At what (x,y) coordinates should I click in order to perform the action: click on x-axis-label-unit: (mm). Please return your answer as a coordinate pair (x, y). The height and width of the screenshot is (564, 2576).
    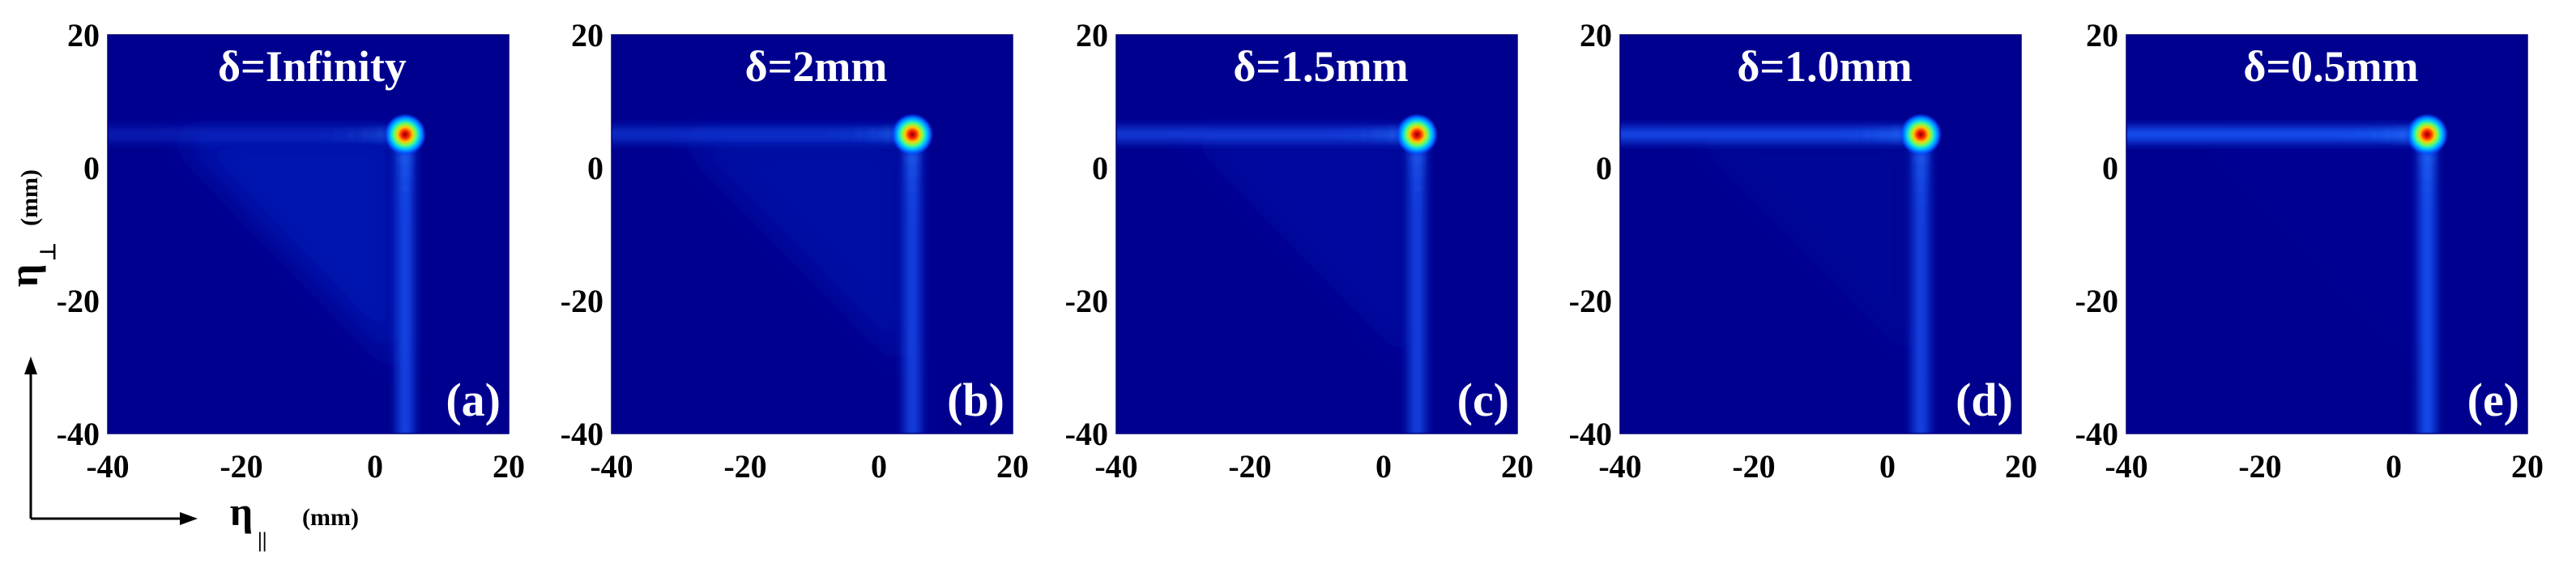
    Looking at the image, I should click on (331, 517).